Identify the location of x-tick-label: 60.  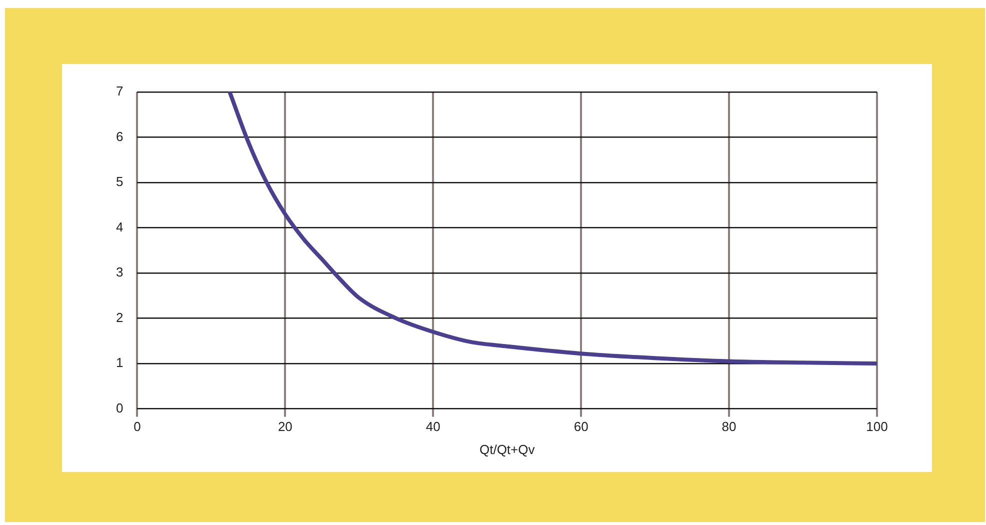
(581, 426).